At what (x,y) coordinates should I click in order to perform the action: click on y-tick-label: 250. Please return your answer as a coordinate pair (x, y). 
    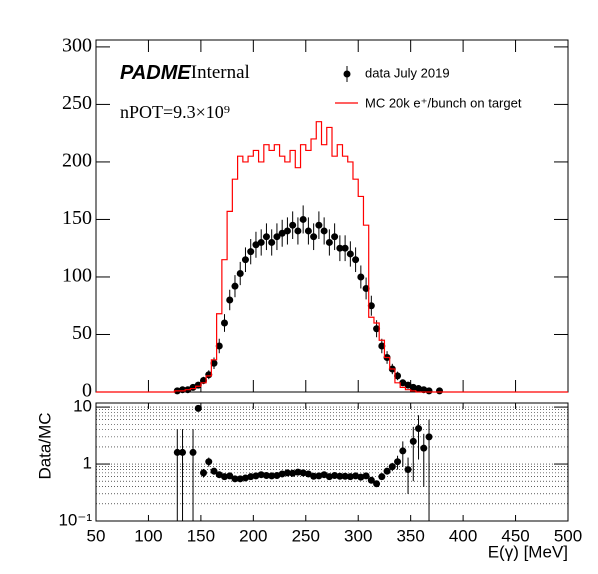
    Looking at the image, I should click on (77, 103).